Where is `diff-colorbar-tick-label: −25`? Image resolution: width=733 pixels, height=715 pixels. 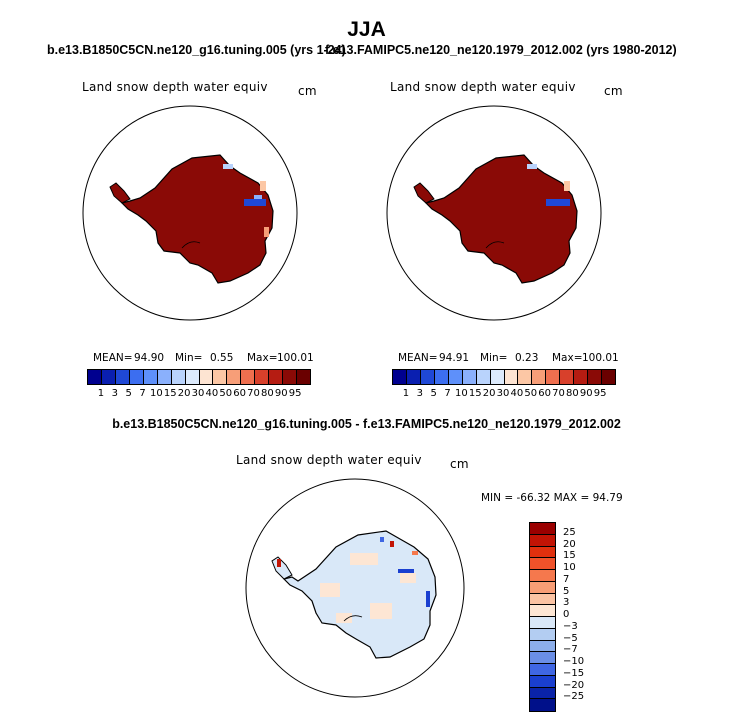 diff-colorbar-tick-label: −25 is located at coordinates (574, 697).